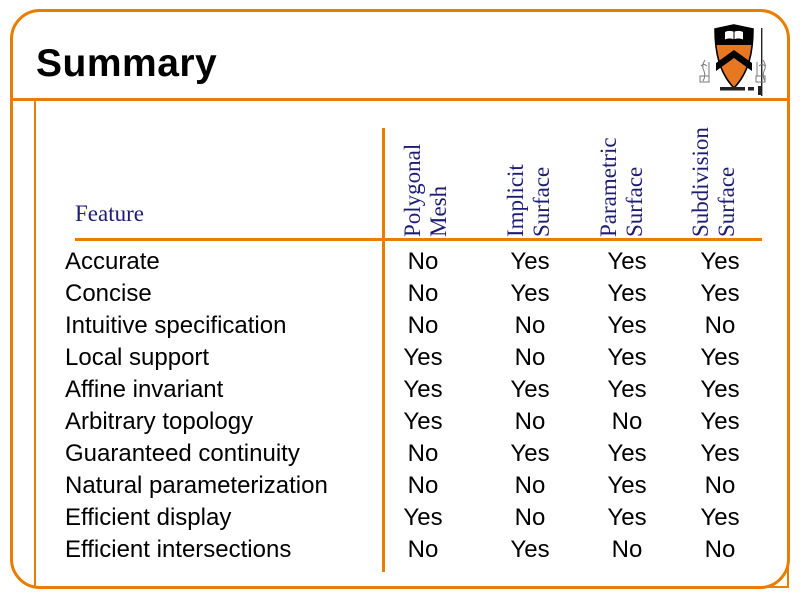 The image size is (800, 600). What do you see at coordinates (400, 264) in the screenshot?
I see `table-row: Accurate No Yes Yes Yes` at bounding box center [400, 264].